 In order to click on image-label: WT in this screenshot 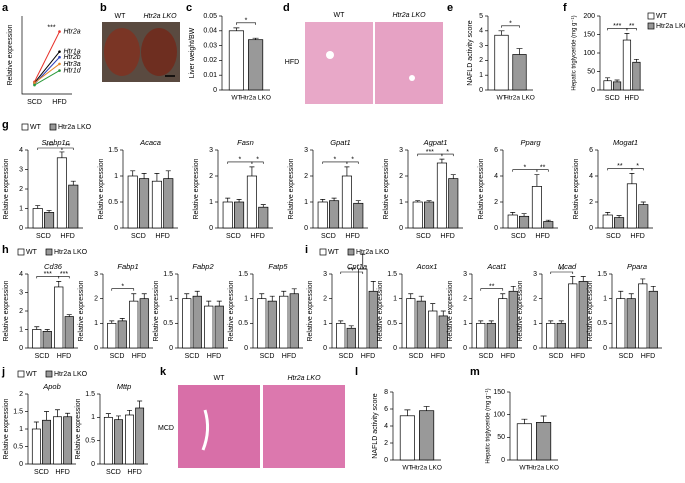, I will do `click(121, 16)`.